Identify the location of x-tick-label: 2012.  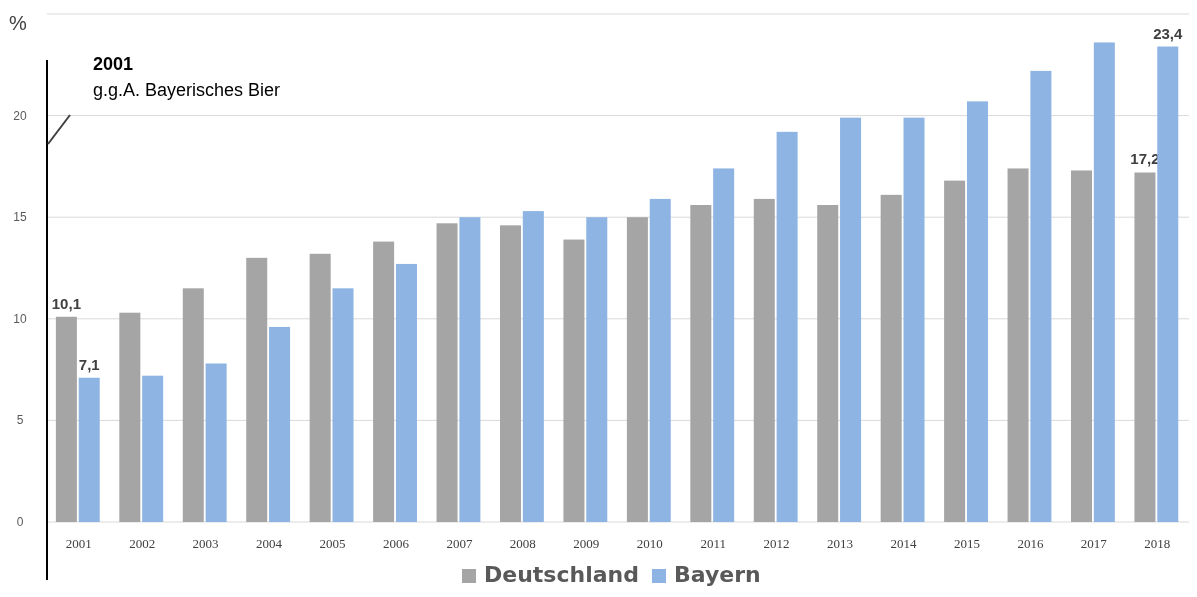
(776, 543).